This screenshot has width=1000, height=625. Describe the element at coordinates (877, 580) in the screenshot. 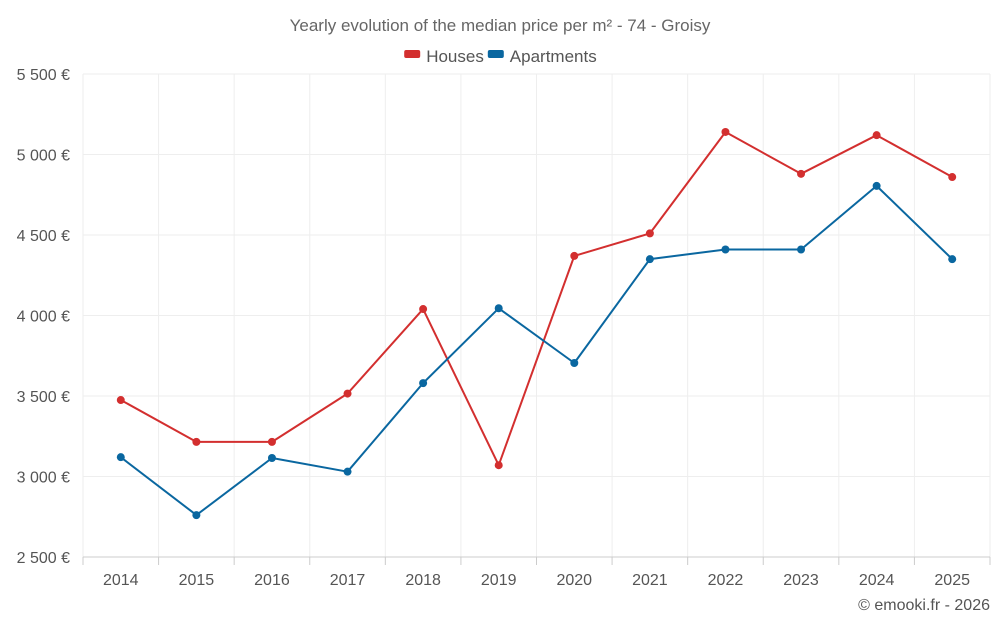

I see `x-tick-label: 2024` at that location.